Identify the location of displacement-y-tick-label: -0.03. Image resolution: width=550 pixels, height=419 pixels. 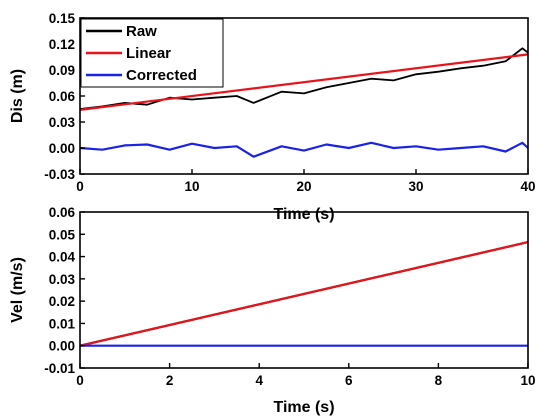
(59, 174).